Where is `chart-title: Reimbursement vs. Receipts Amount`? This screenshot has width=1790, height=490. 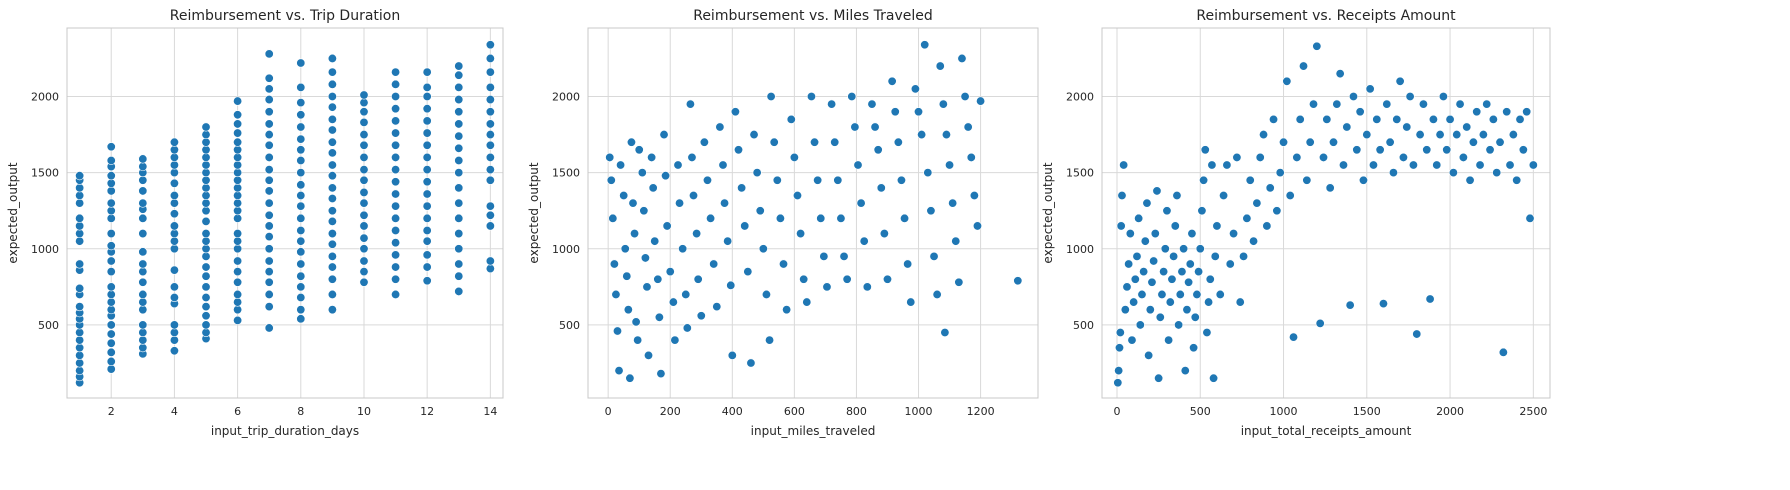
chart-title: Reimbursement vs. Receipts Amount is located at coordinates (1326, 16).